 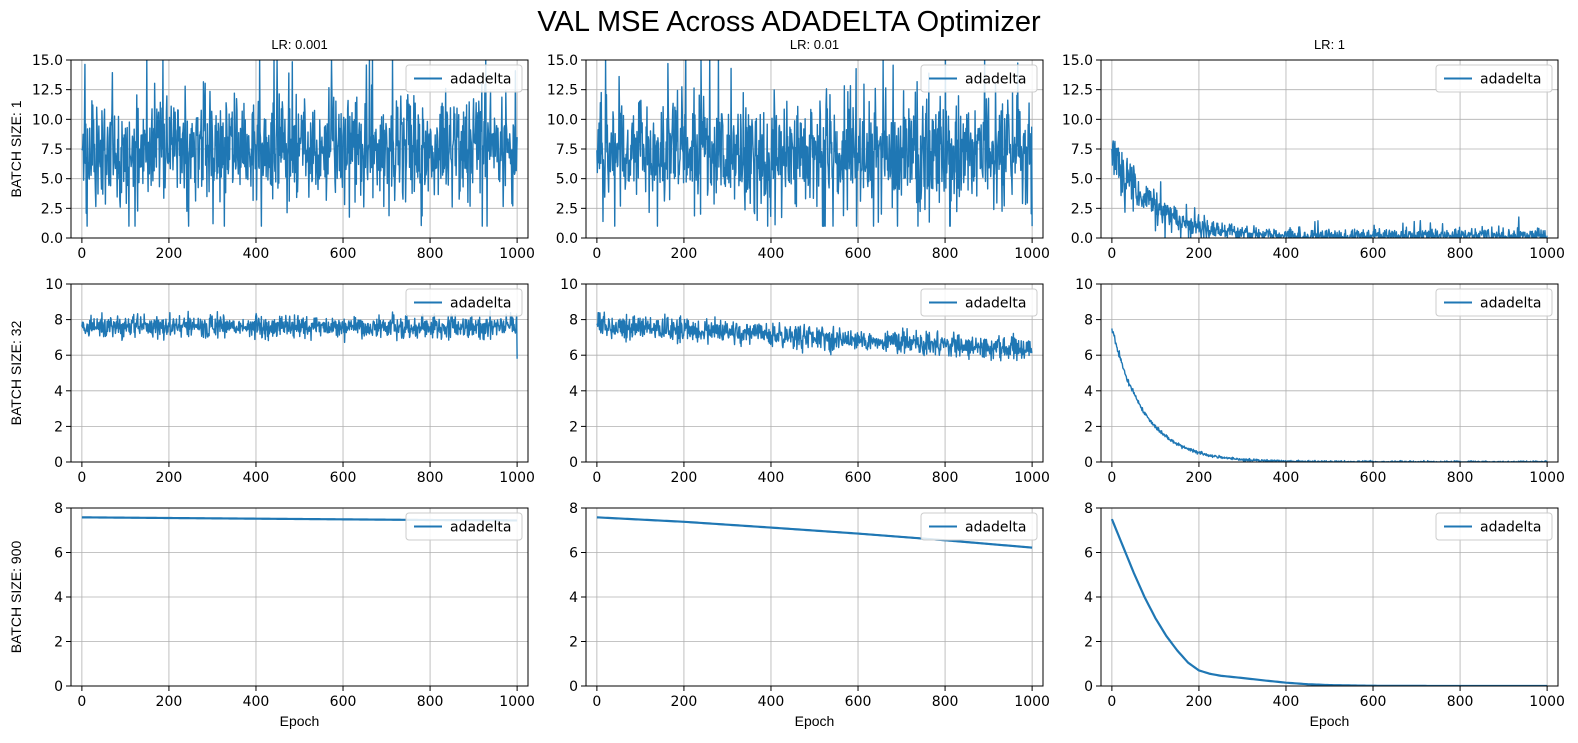 What do you see at coordinates (1324, 615) in the screenshot?
I see `subplot-2-2: 0 200 400 600 800 1000 0 2 4 6 8 Epoch adadelta` at bounding box center [1324, 615].